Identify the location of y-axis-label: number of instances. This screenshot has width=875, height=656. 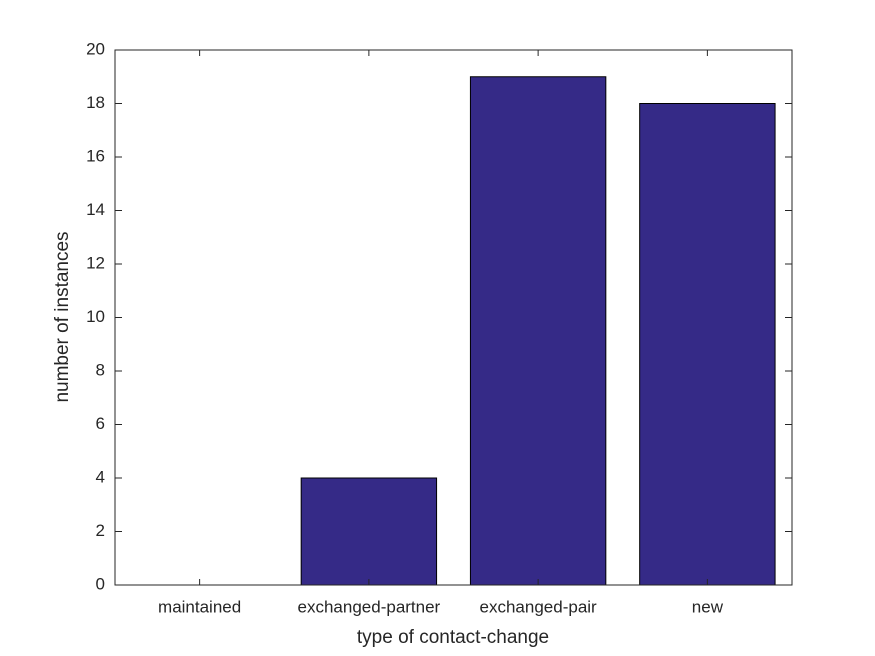
(62, 316).